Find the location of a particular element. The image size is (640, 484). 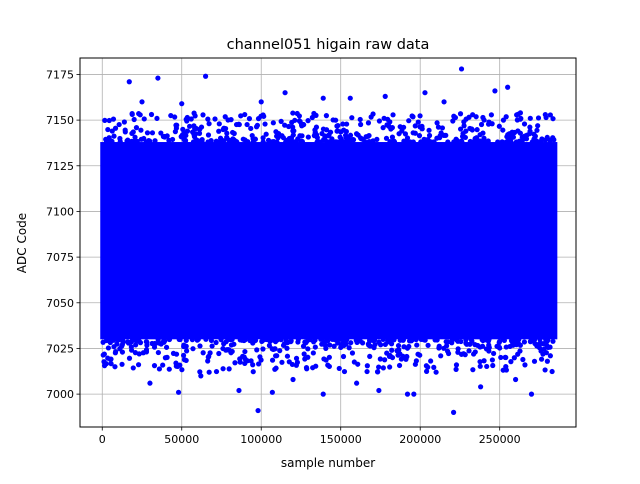

y-tick-label: 7125 is located at coordinates (60, 166).